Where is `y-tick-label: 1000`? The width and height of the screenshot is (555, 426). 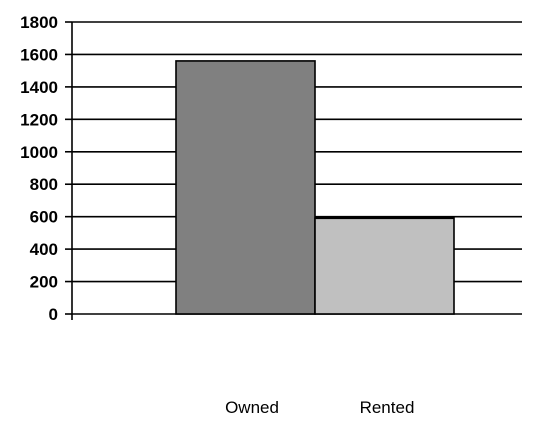
y-tick-label: 1000 is located at coordinates (39, 152).